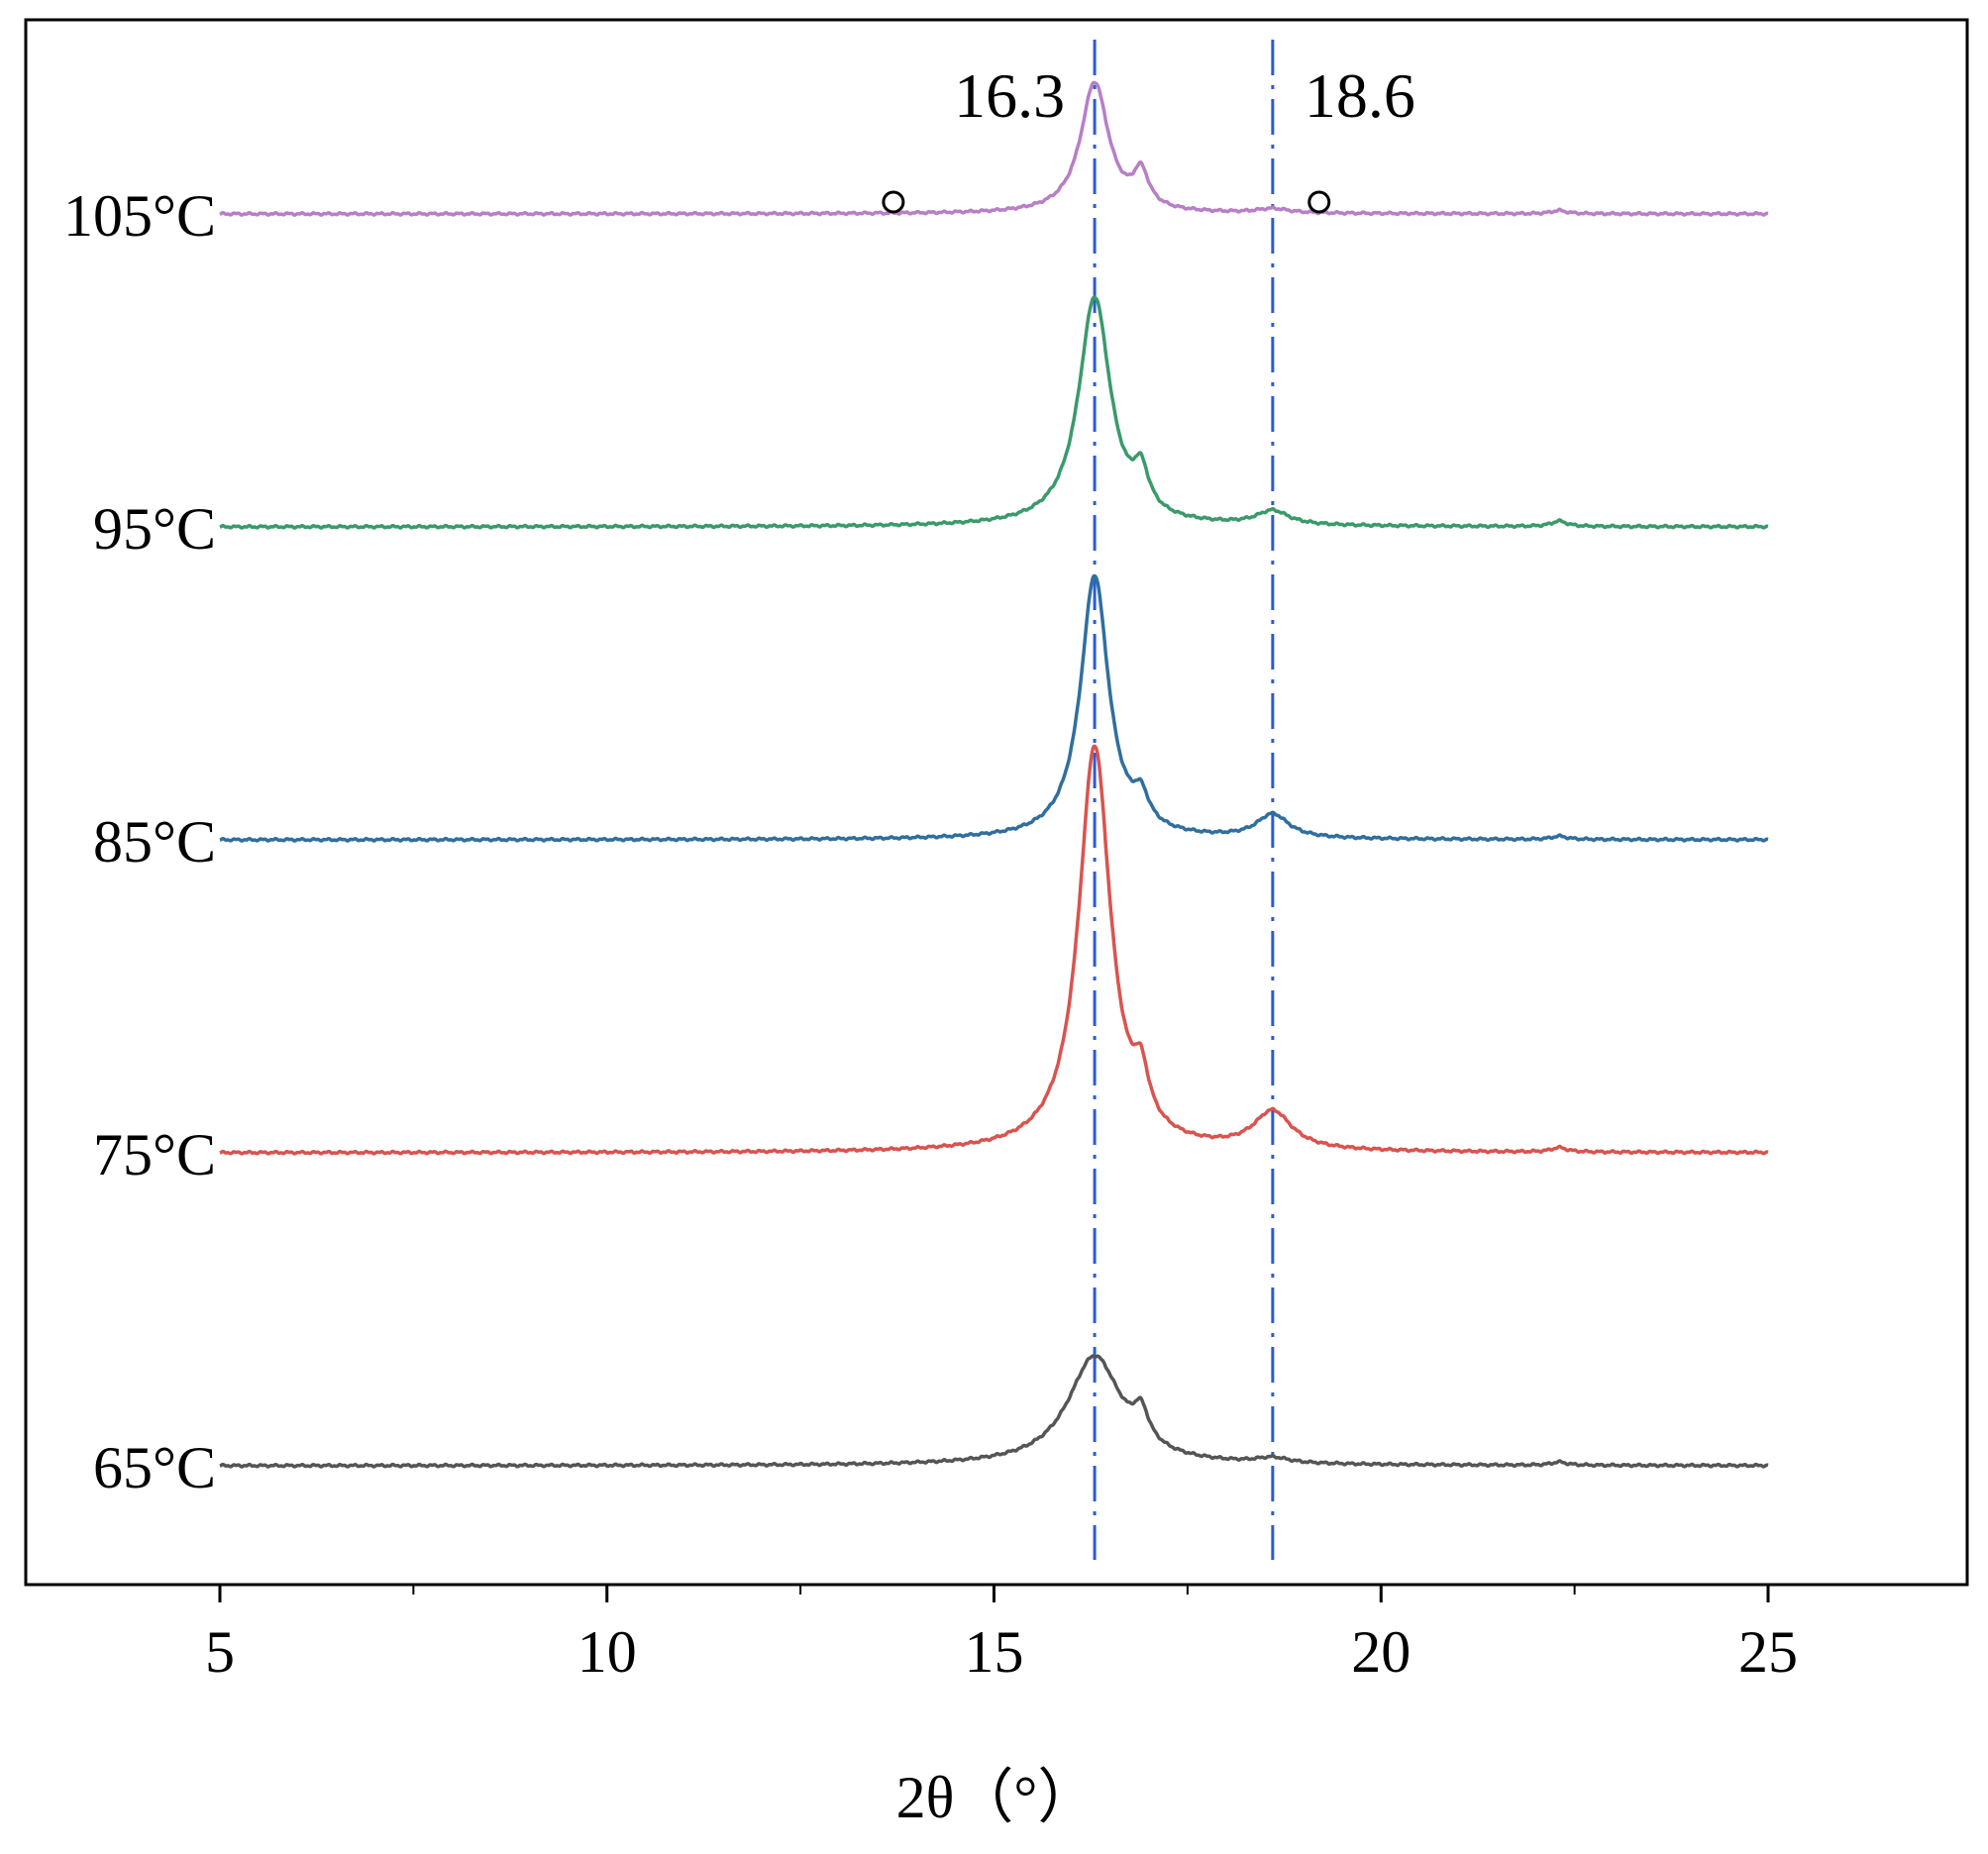 Image resolution: width=1988 pixels, height=1854 pixels. I want to click on series-line-105°C, so click(994, 148).